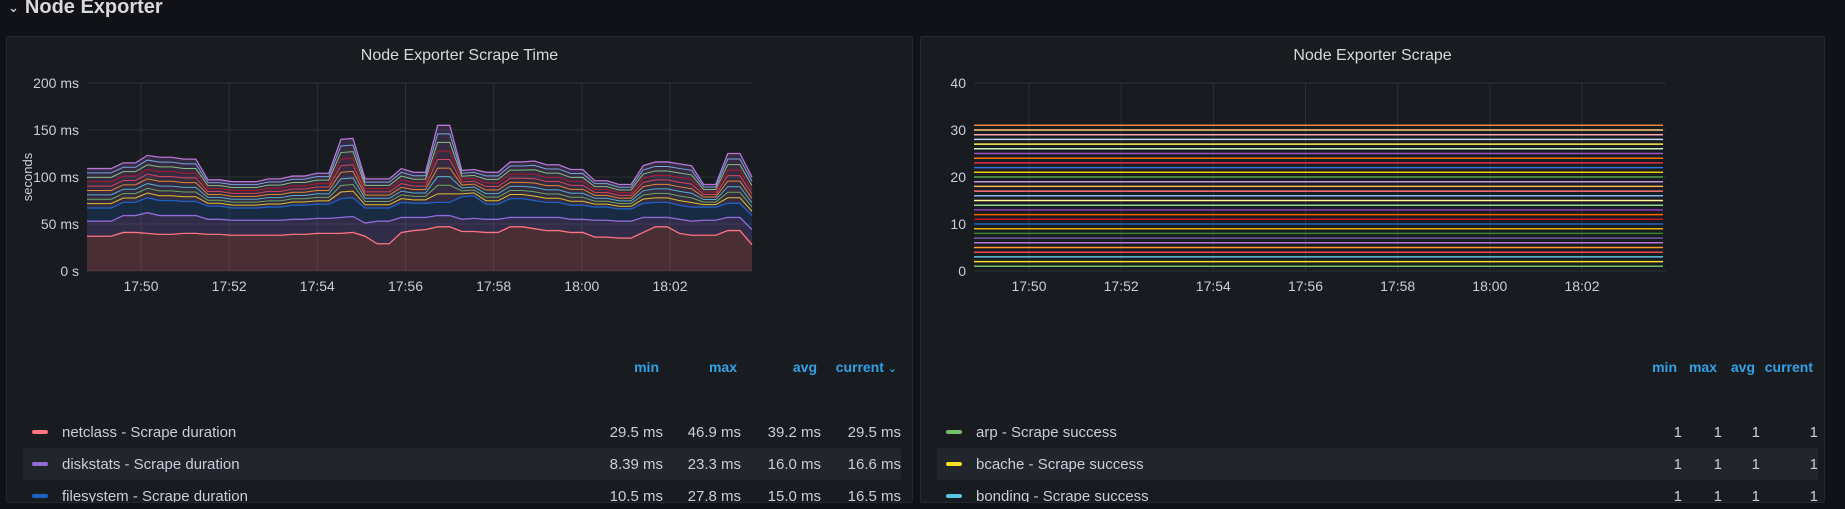  I want to click on legend-value-avg: 15.0 ms, so click(794, 495).